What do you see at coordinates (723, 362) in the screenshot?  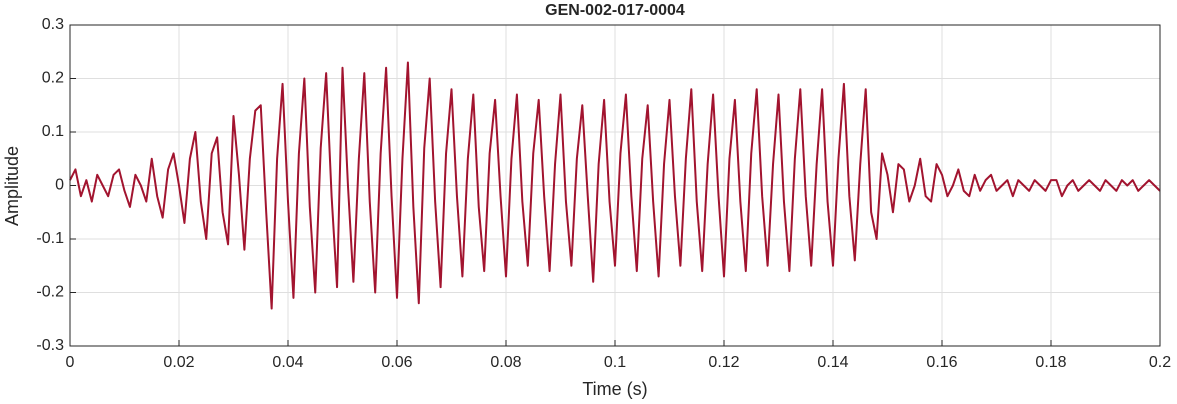 I see `x-tick-label: 0.12` at bounding box center [723, 362].